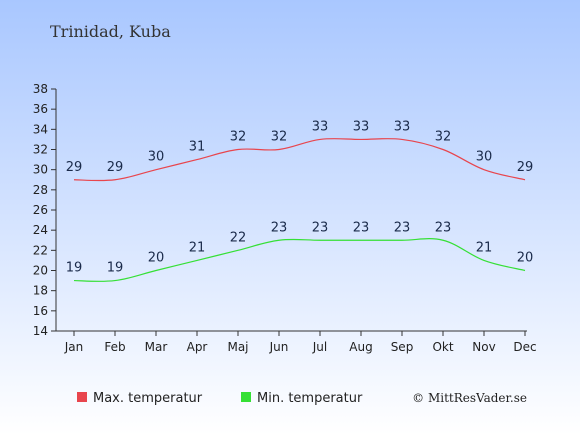 The height and width of the screenshot is (435, 580). I want to click on x-tick-label: Nov, so click(483, 347).